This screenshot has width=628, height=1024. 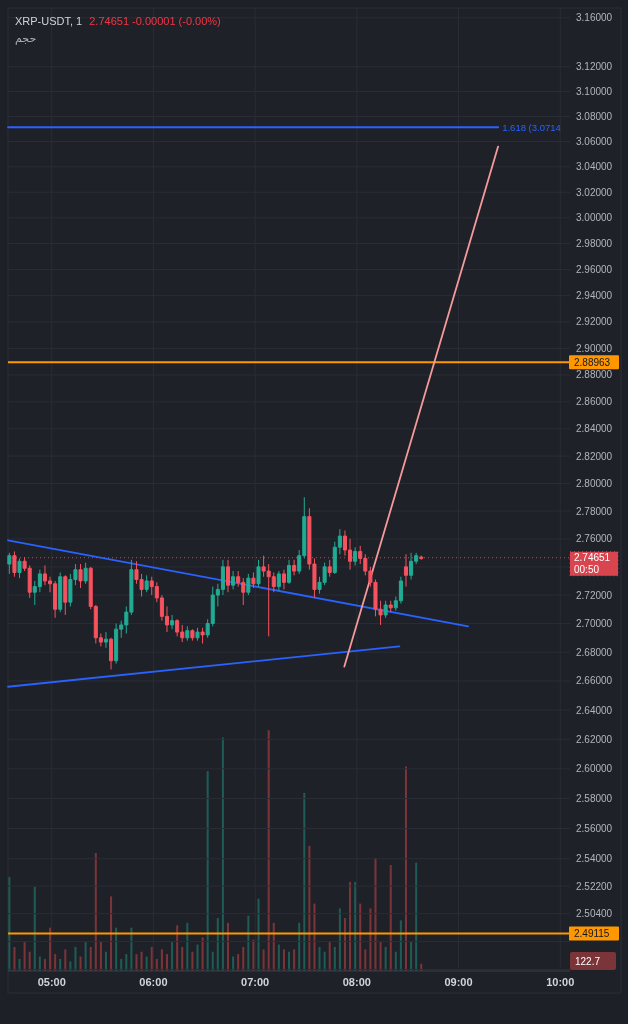 I want to click on annotation: 122.7, so click(x=588, y=961).